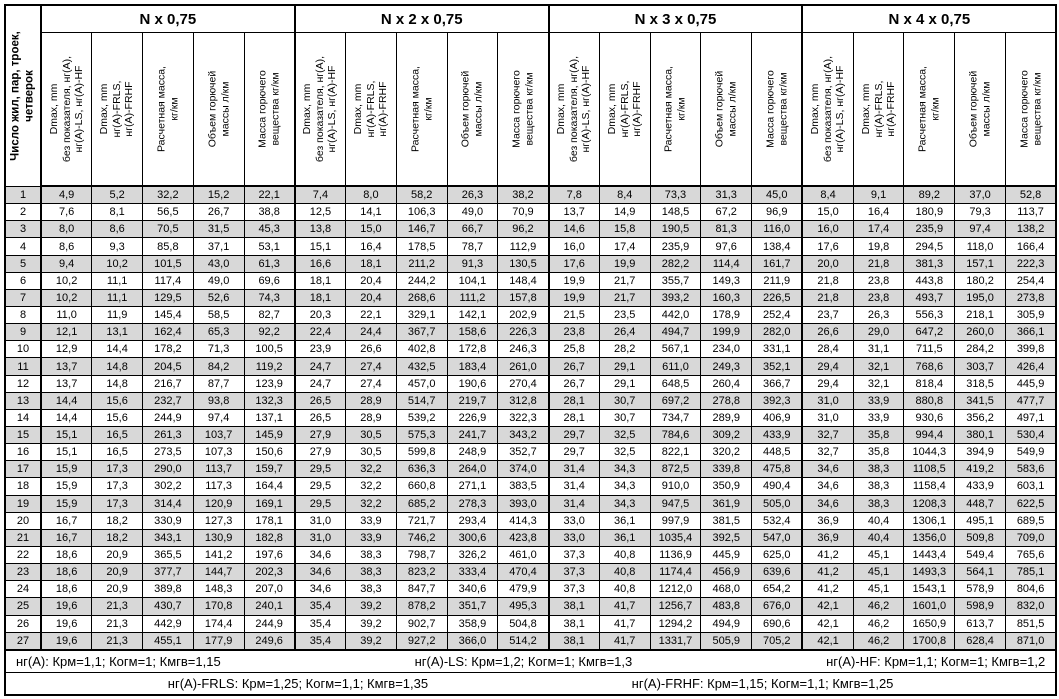  What do you see at coordinates (1030, 555) in the screenshot?
I see `value-cell: 765,6` at bounding box center [1030, 555].